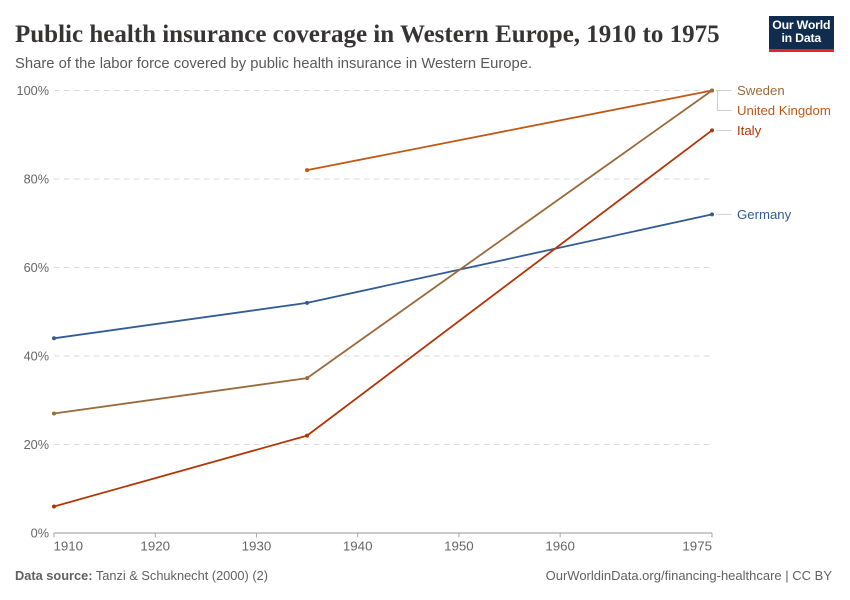  Describe the element at coordinates (155, 545) in the screenshot. I see `x-axis-tick-label: 1920` at that location.